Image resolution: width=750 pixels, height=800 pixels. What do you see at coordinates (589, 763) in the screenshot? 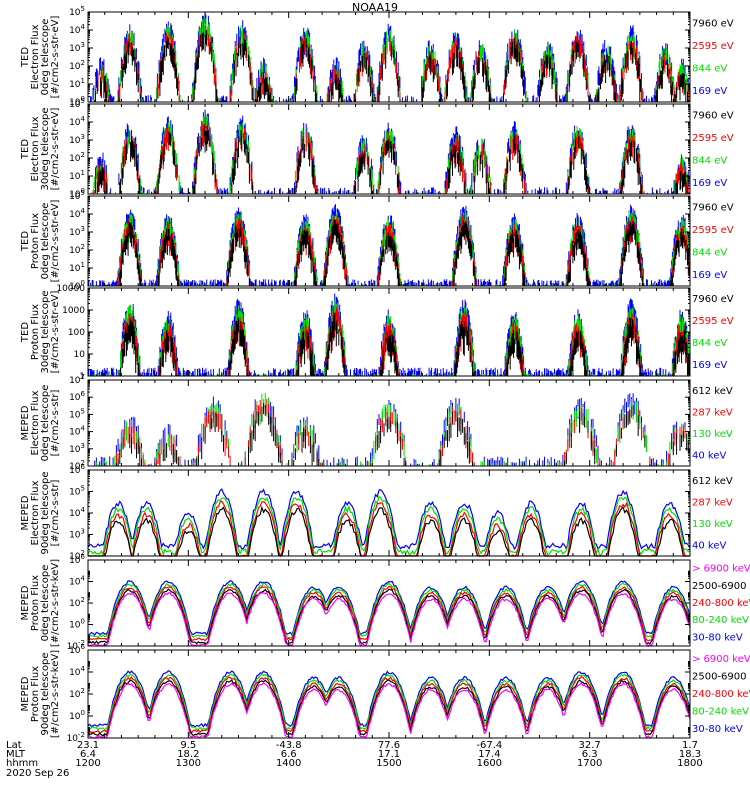
I see `footer-value: 1700` at bounding box center [589, 763].